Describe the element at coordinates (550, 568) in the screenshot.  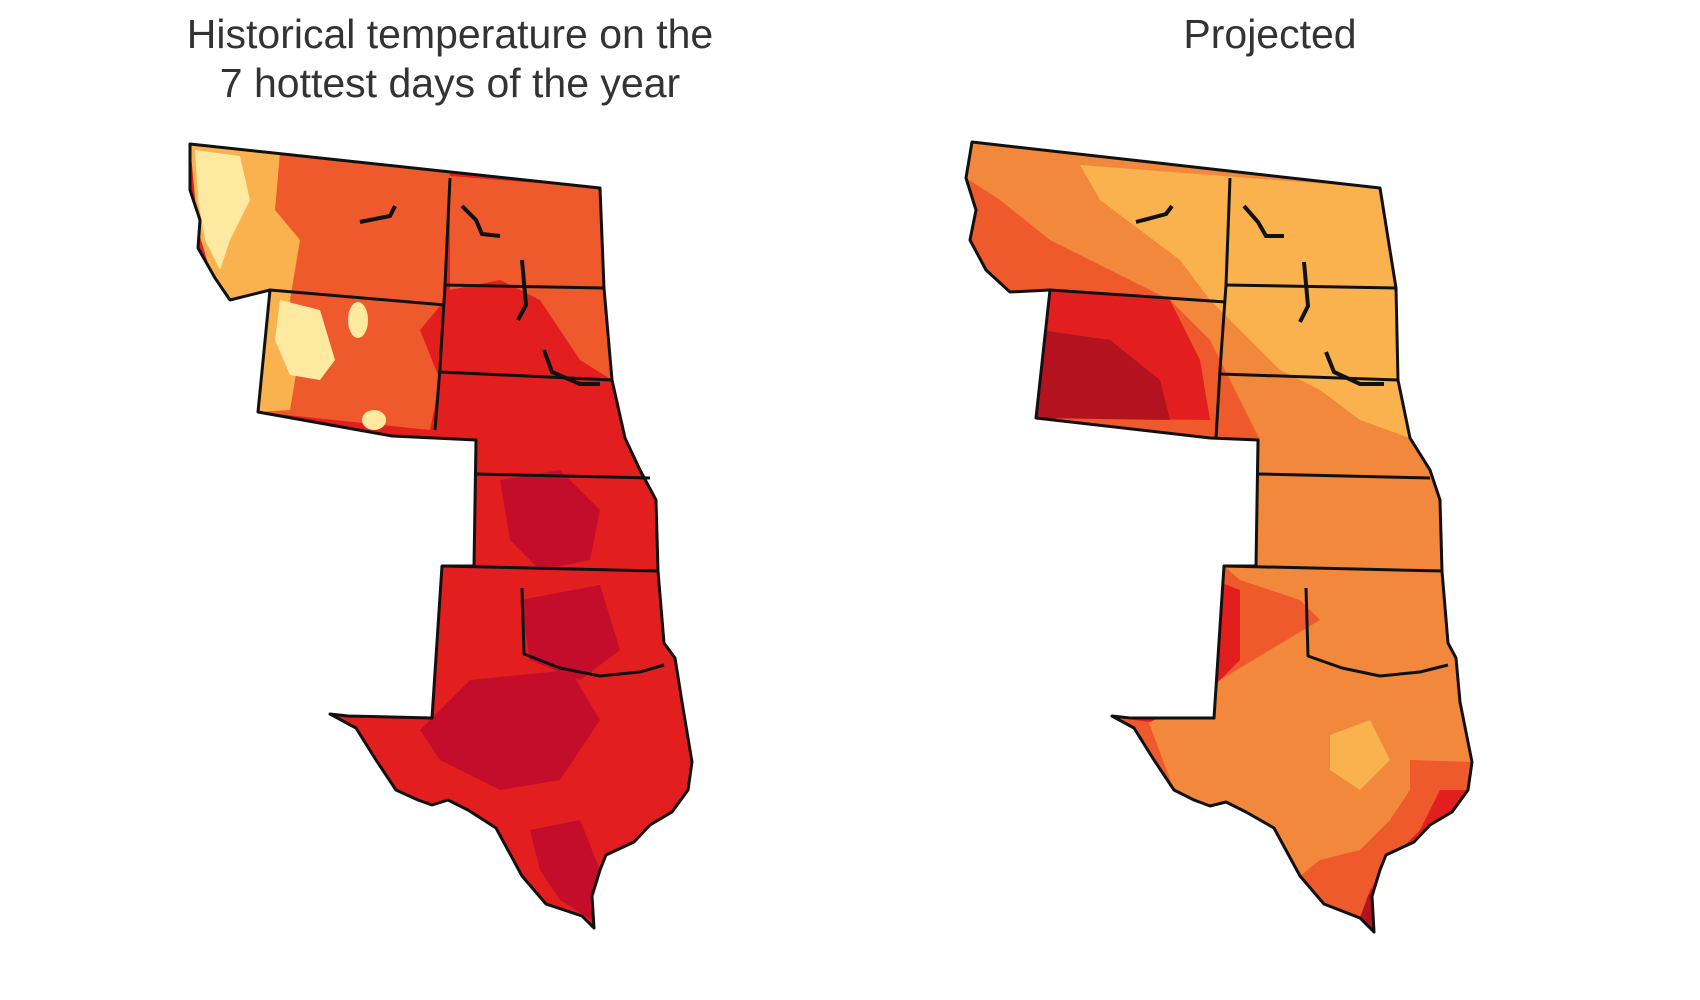
I see `historical-border-ks-ok` at that location.